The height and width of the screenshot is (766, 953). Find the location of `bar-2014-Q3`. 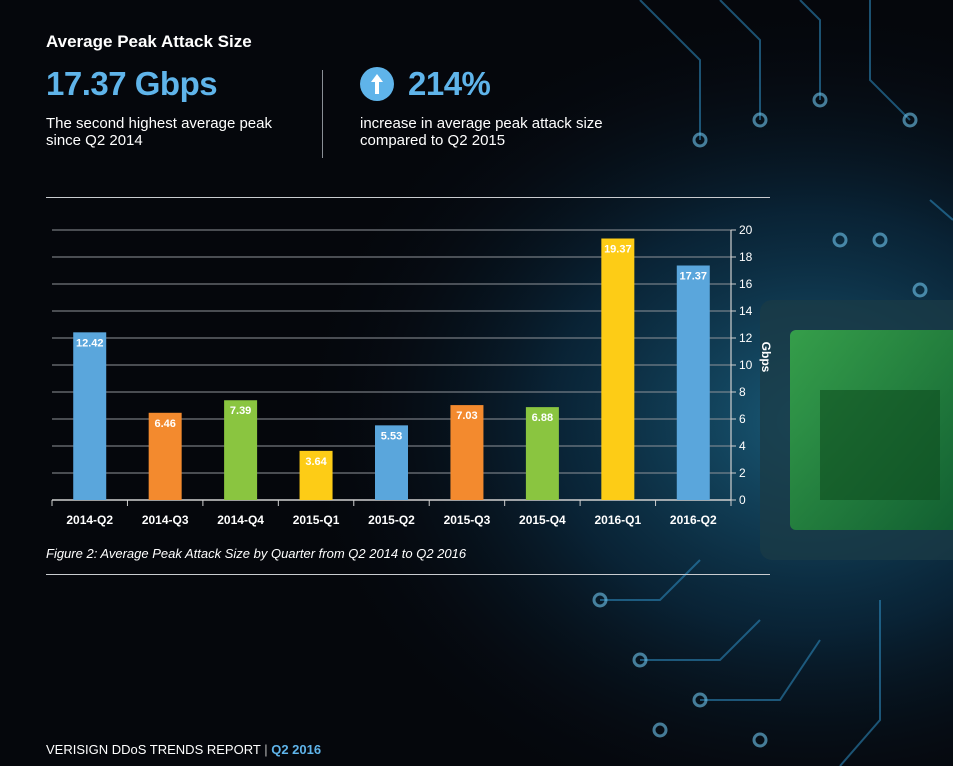

bar-2014-Q3 is located at coordinates (165, 456).